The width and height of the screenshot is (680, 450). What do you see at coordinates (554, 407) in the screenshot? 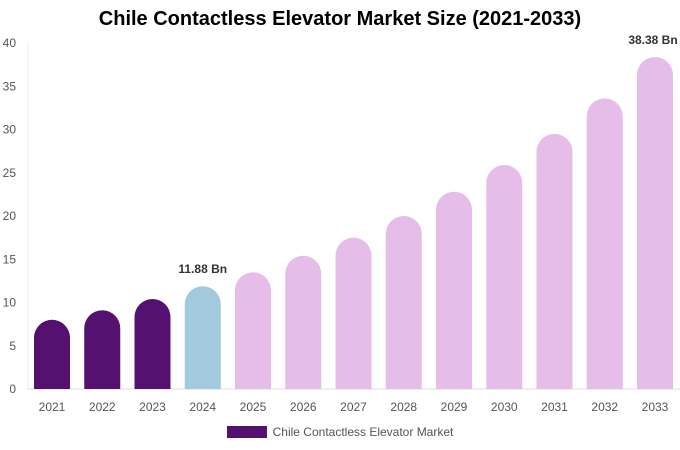
I see `x-tick-label: 2031` at bounding box center [554, 407].